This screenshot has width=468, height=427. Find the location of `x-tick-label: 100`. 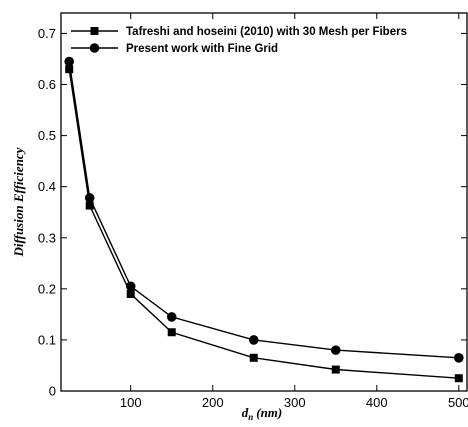

x-tick-label: 100 is located at coordinates (131, 402).